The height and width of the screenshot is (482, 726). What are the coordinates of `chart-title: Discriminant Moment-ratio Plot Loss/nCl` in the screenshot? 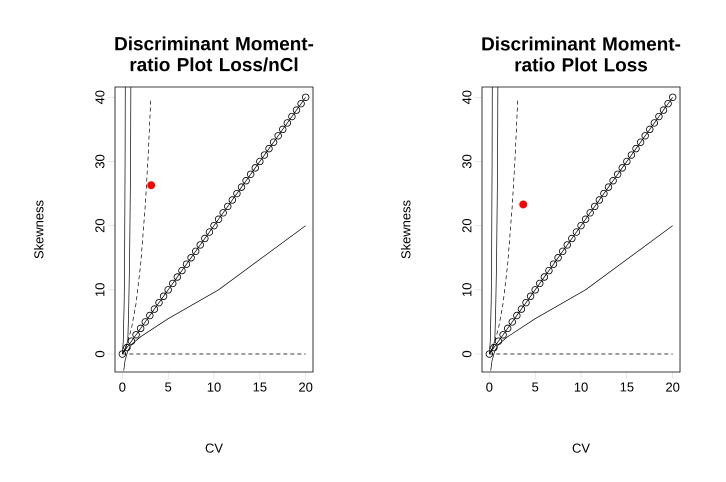 It's located at (214, 54).